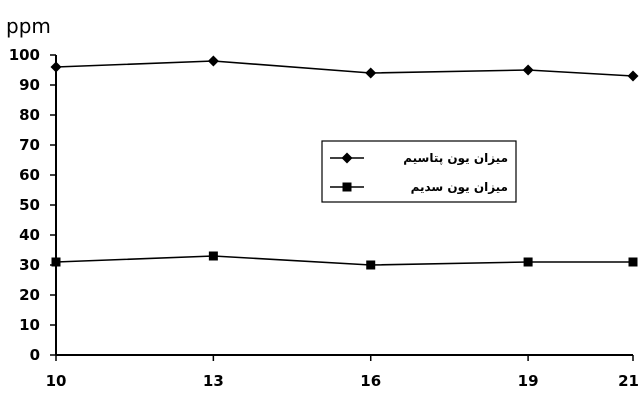 This screenshot has width=643, height=394. What do you see at coordinates (459, 187) in the screenshot?
I see `legend-label-sodium: میزان یون سدیم` at bounding box center [459, 187].